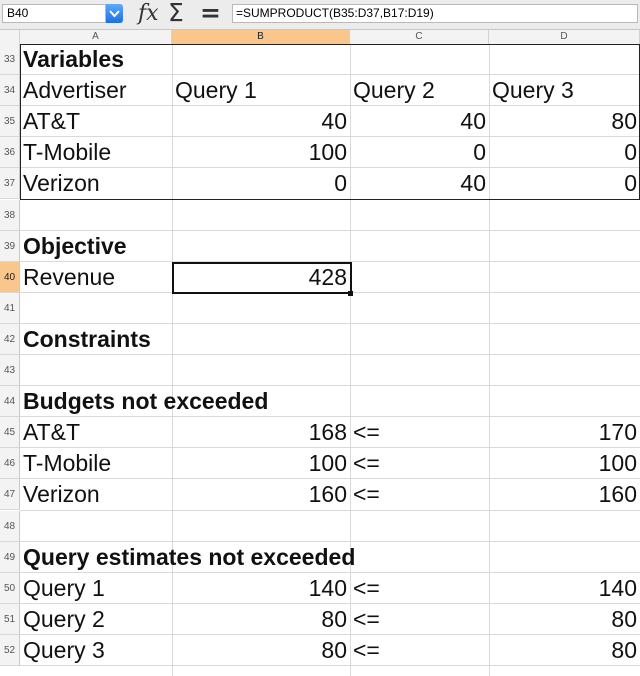 The height and width of the screenshot is (676, 640). Describe the element at coordinates (216, 90) in the screenshot. I see `cell-b34: Query 1` at that location.